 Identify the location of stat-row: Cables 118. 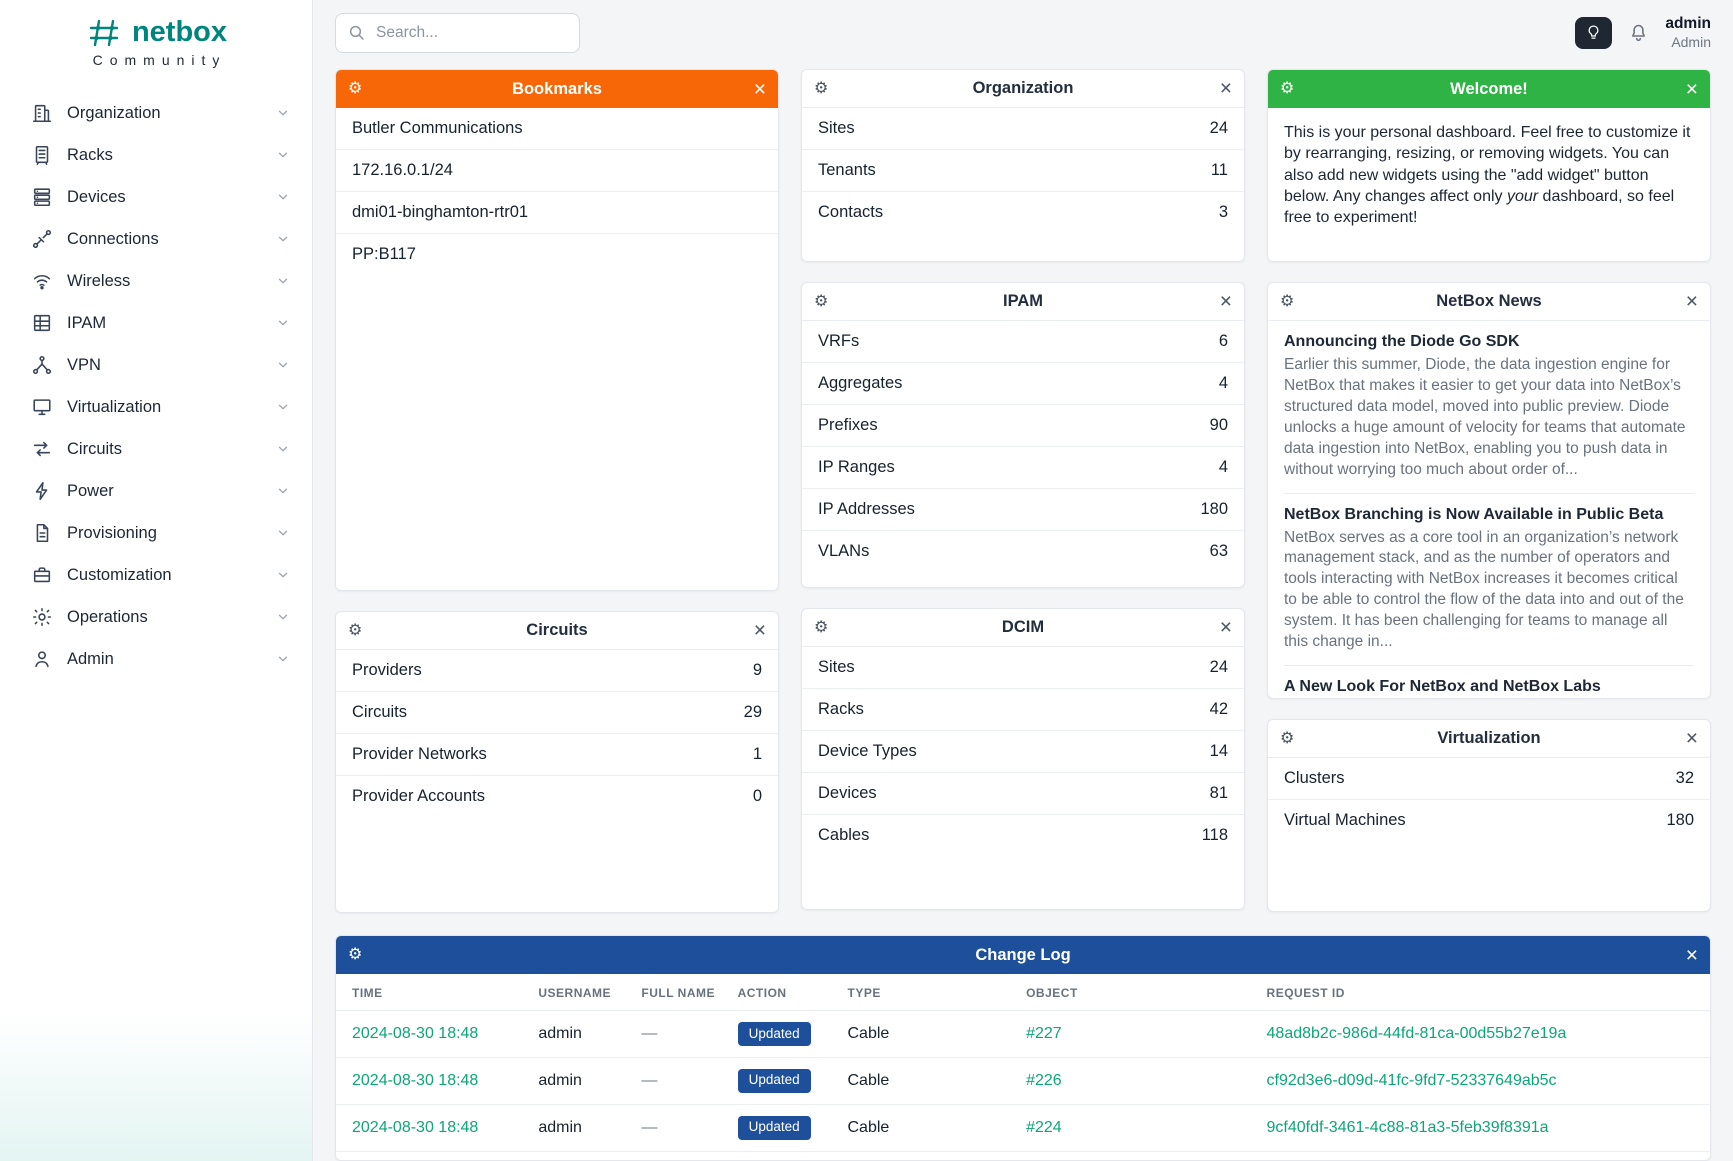
(1023, 835).